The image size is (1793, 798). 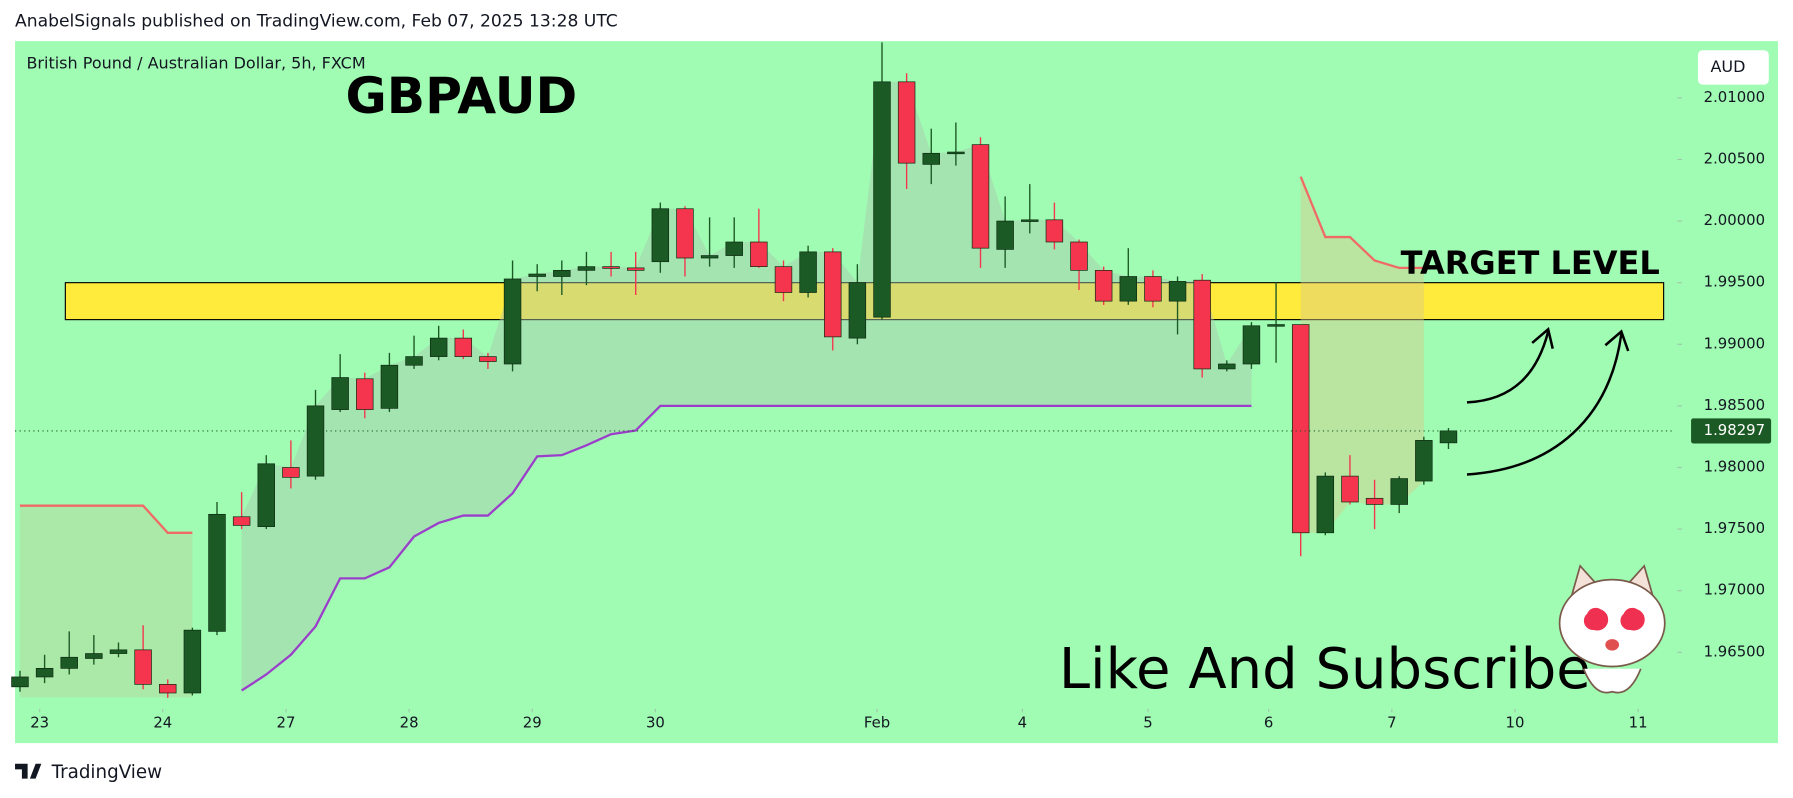 I want to click on y-tick-label: 1.99000, so click(x=1734, y=343).